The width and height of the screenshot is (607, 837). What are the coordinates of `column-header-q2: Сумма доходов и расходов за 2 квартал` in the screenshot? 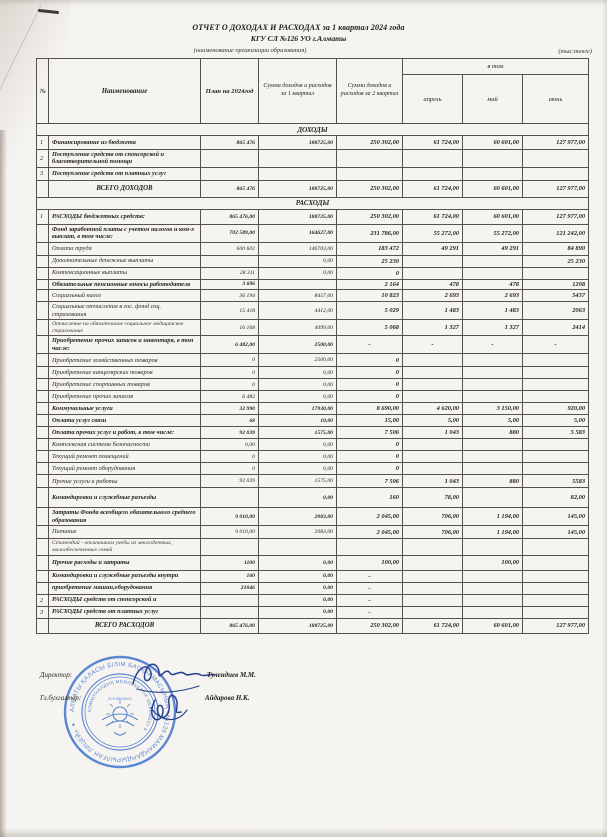 It's located at (369, 91).